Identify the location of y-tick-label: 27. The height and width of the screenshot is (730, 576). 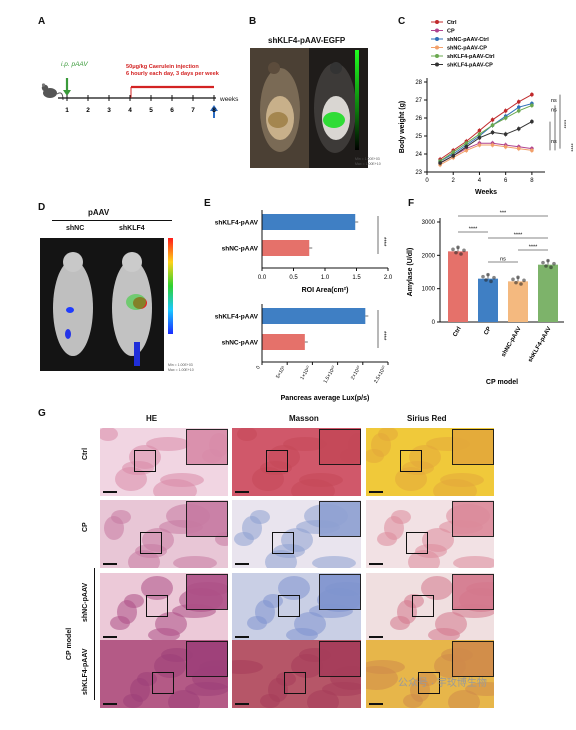
(418, 101).